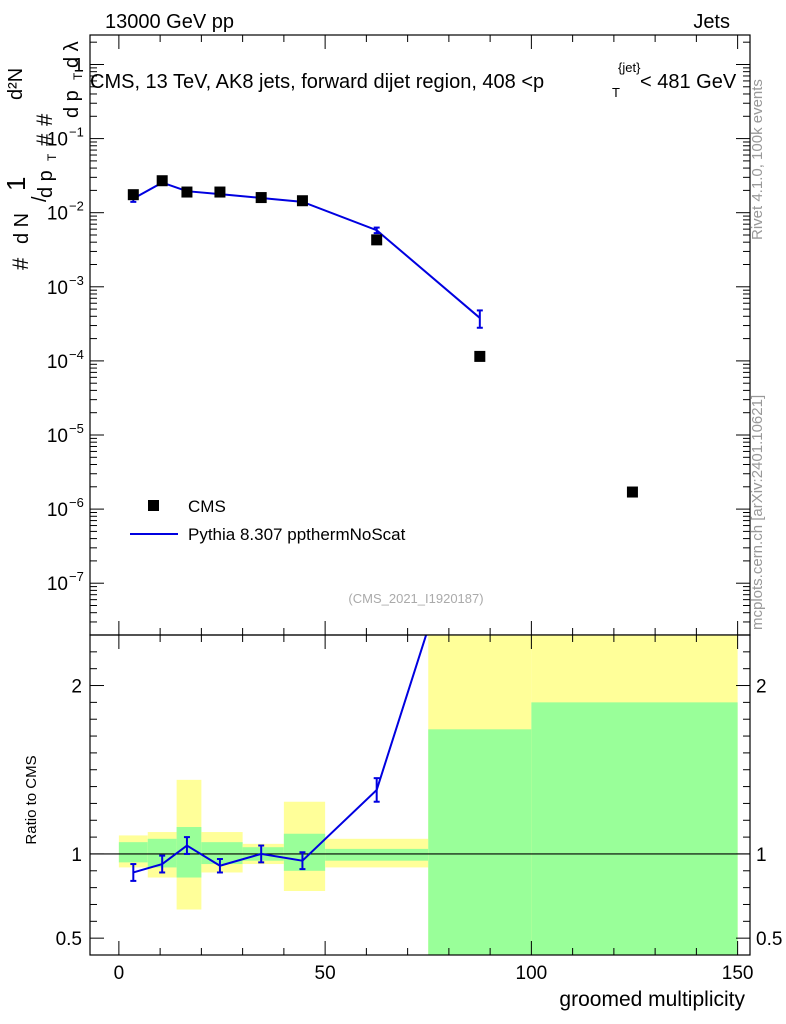  Describe the element at coordinates (44, 119) in the screenshot. I see `ylabel-hash-den: #` at that location.